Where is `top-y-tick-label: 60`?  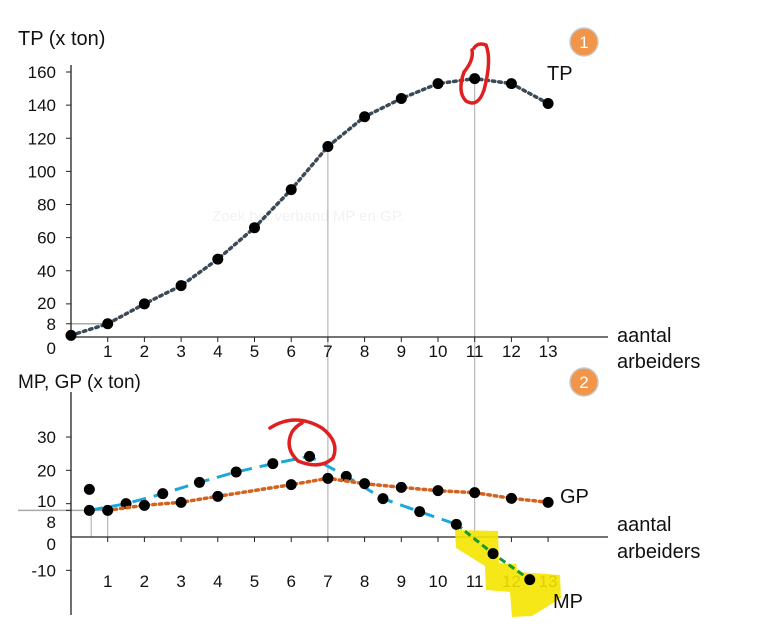 top-y-tick-label: 60 is located at coordinates (46, 238).